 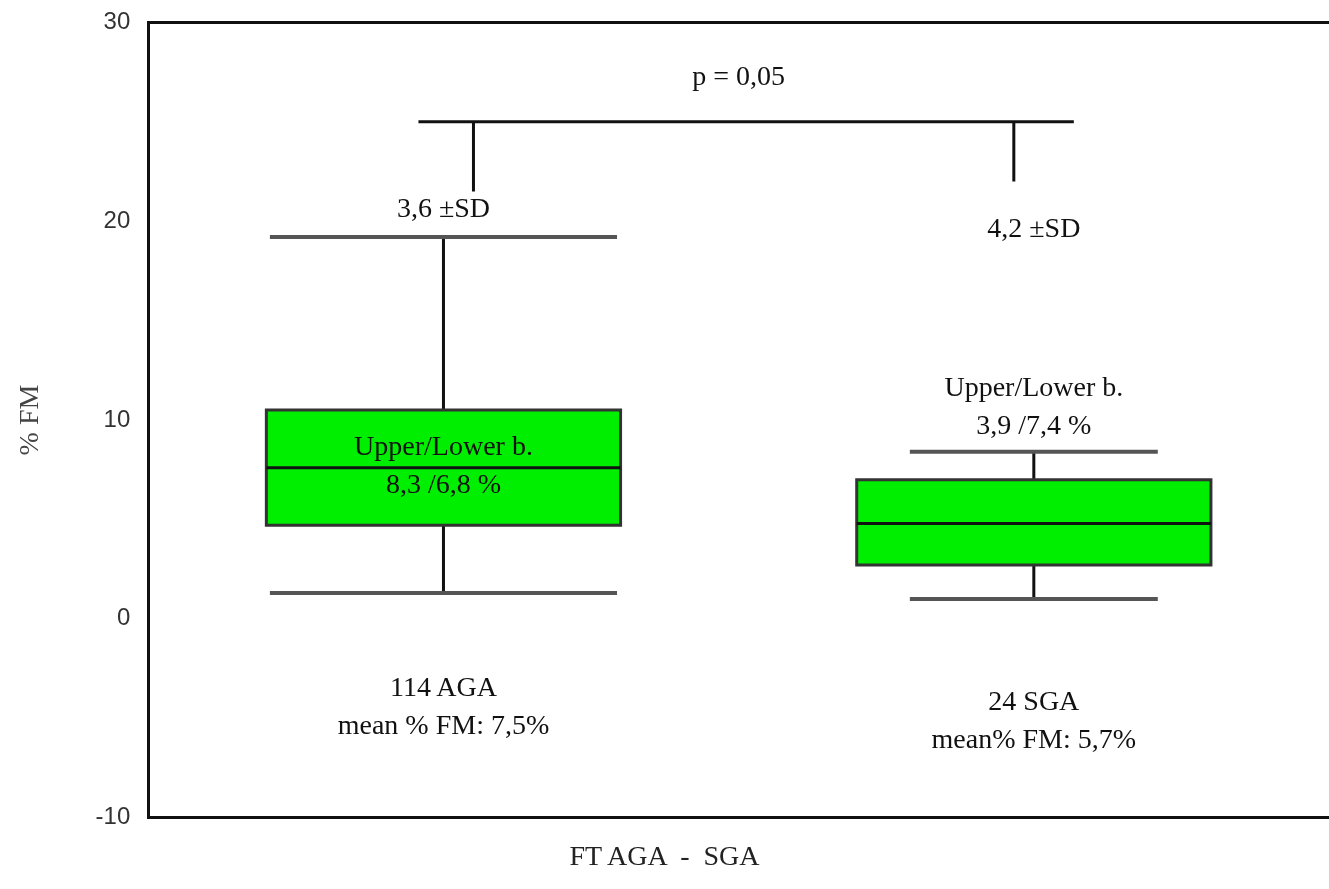 What do you see at coordinates (1034, 405) in the screenshot?
I see `annotation: Upper/Lower b. 3,9 /7,4 %` at bounding box center [1034, 405].